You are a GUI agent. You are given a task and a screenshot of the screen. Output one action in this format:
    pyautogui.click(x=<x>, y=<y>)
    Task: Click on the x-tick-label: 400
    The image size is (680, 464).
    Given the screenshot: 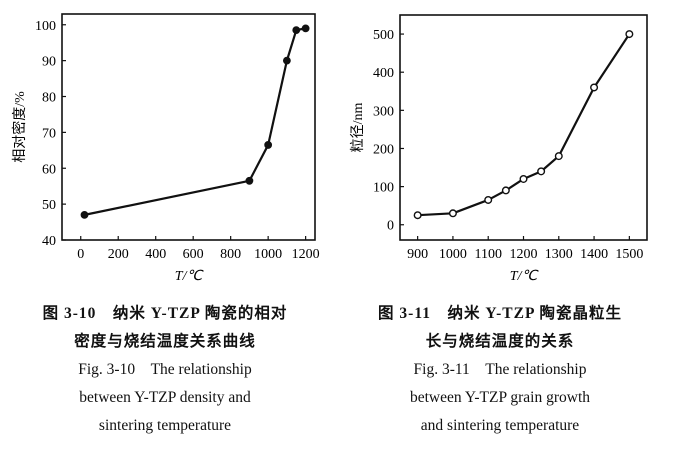 What is the action you would take?
    pyautogui.click(x=155, y=254)
    